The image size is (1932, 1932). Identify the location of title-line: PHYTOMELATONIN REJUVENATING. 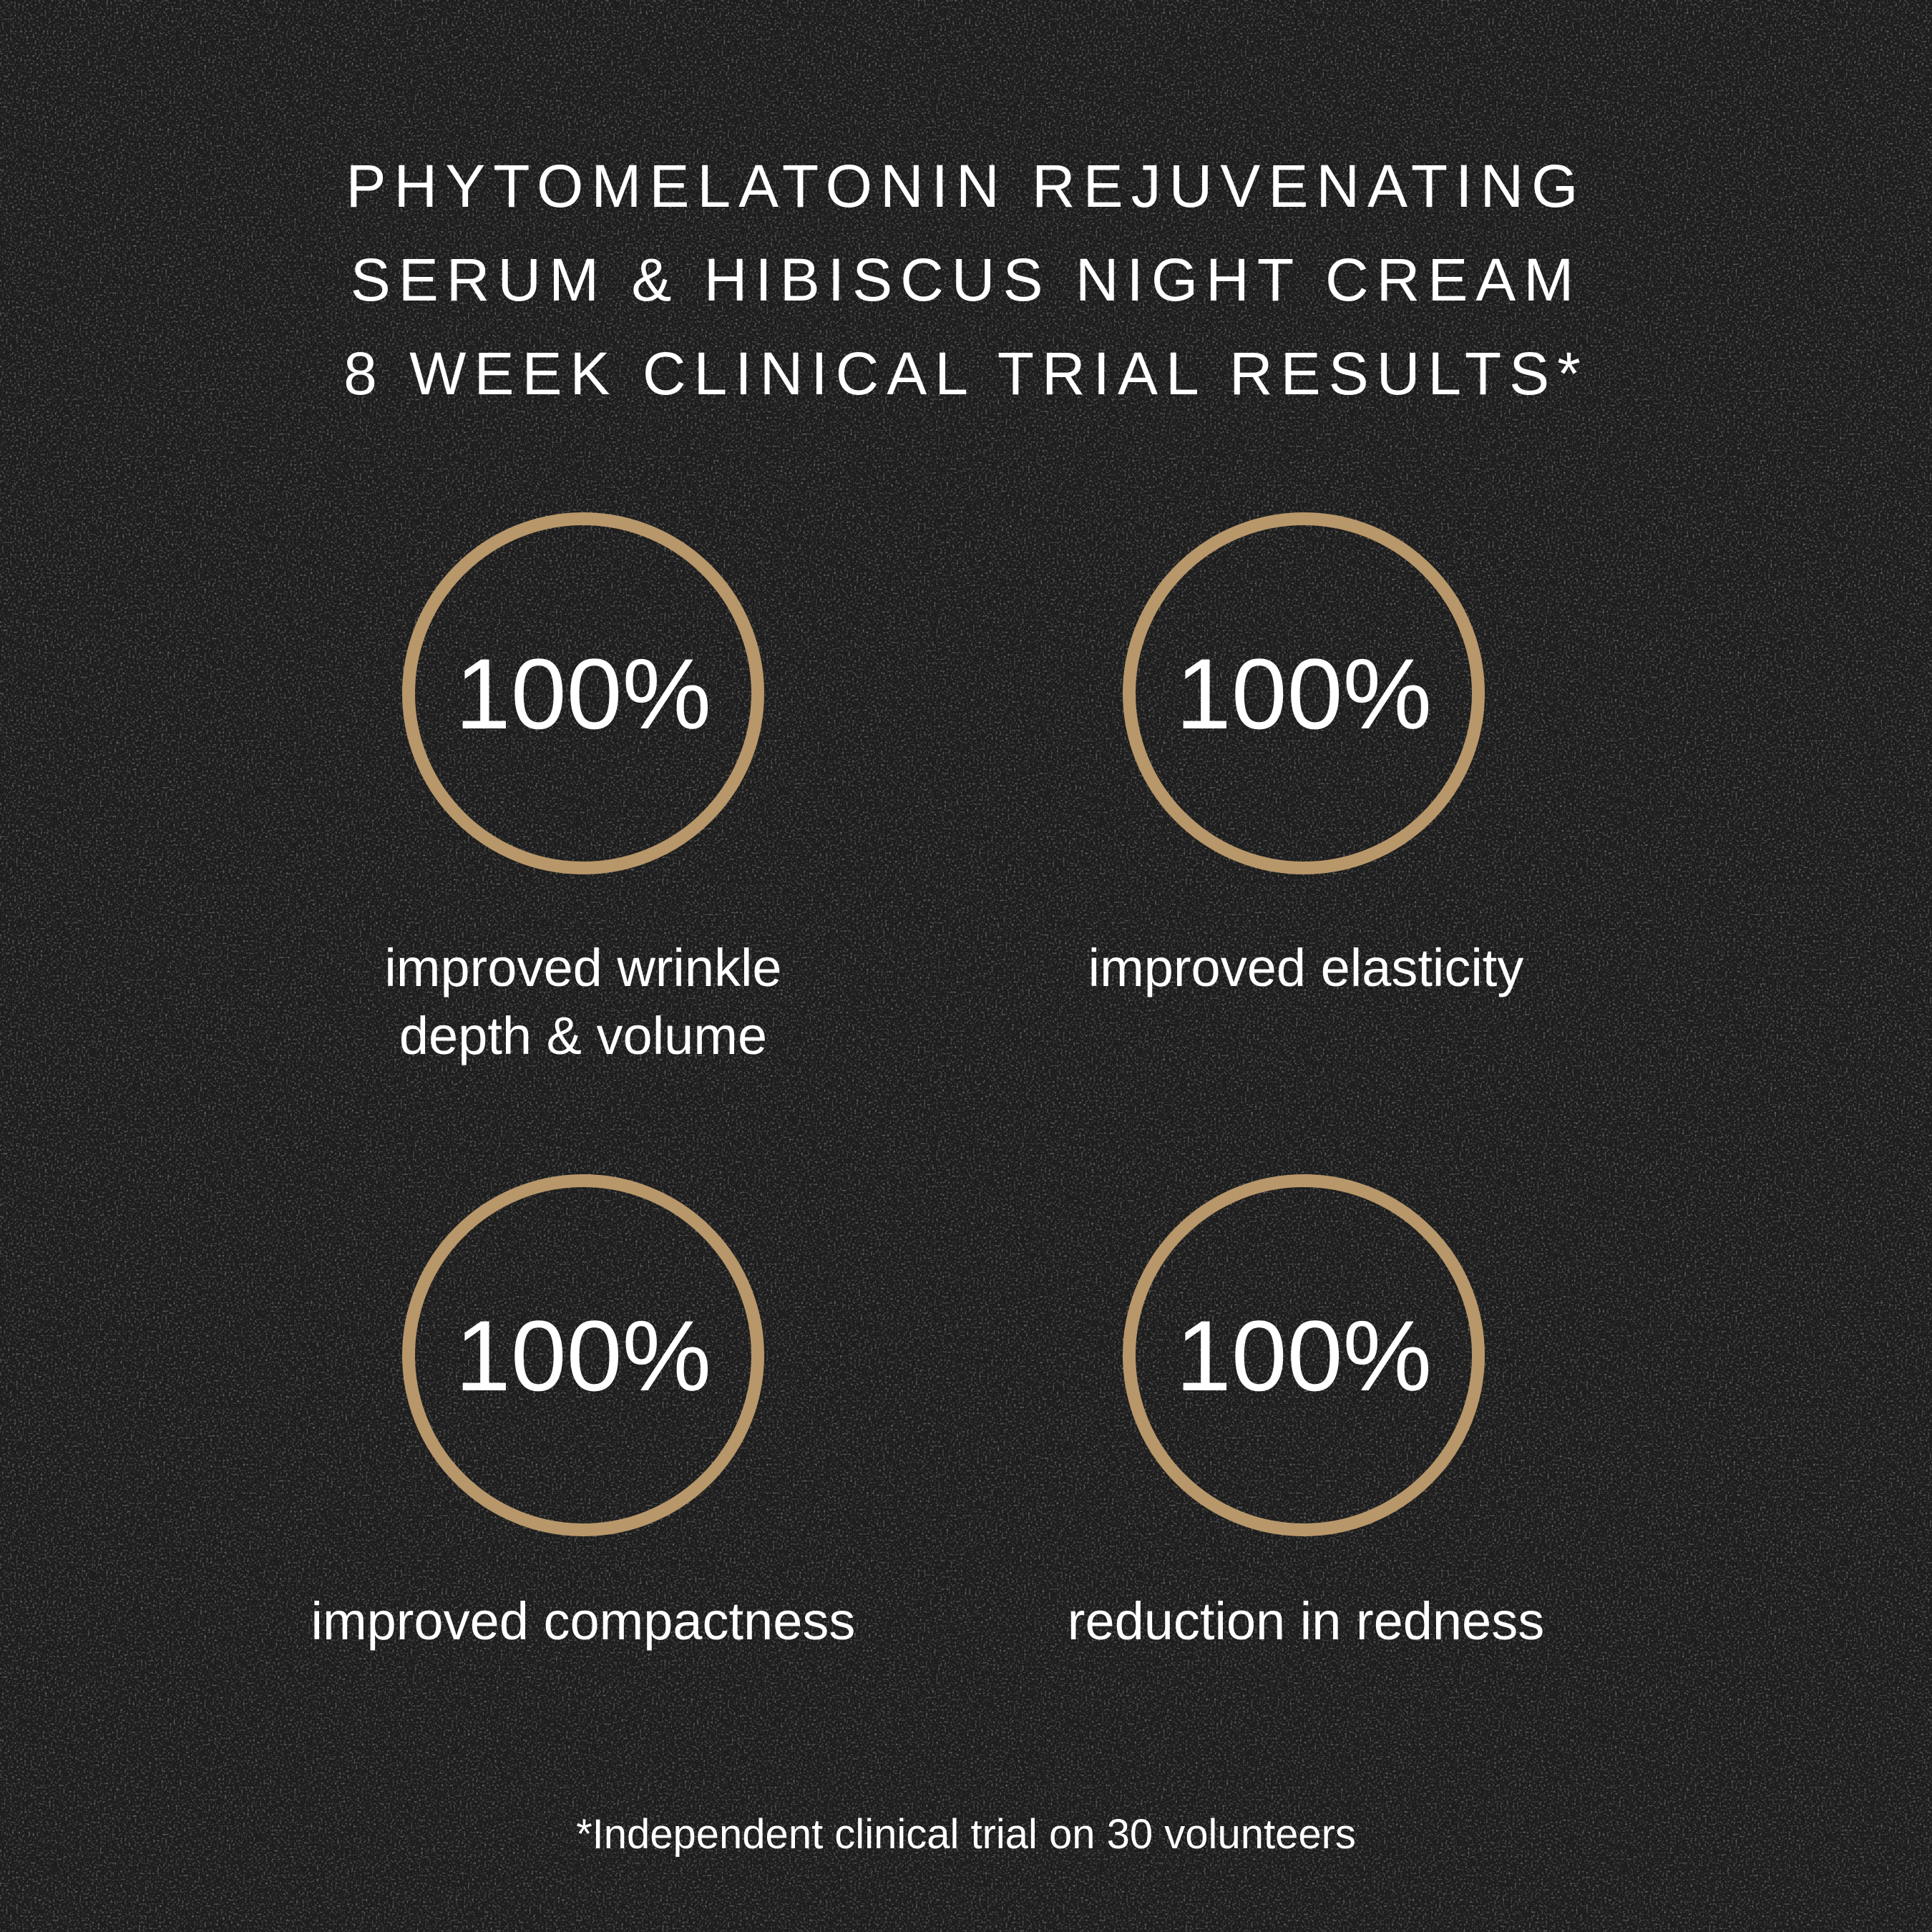
(966, 186).